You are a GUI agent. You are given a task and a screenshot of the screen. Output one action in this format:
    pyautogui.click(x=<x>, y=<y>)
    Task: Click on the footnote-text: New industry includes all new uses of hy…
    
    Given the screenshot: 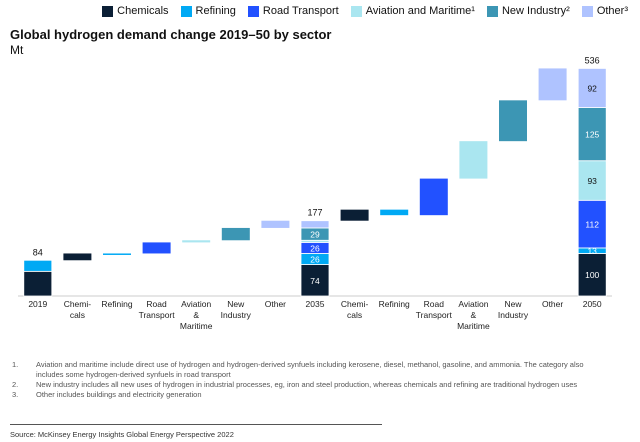 What is the action you would take?
    pyautogui.click(x=307, y=384)
    